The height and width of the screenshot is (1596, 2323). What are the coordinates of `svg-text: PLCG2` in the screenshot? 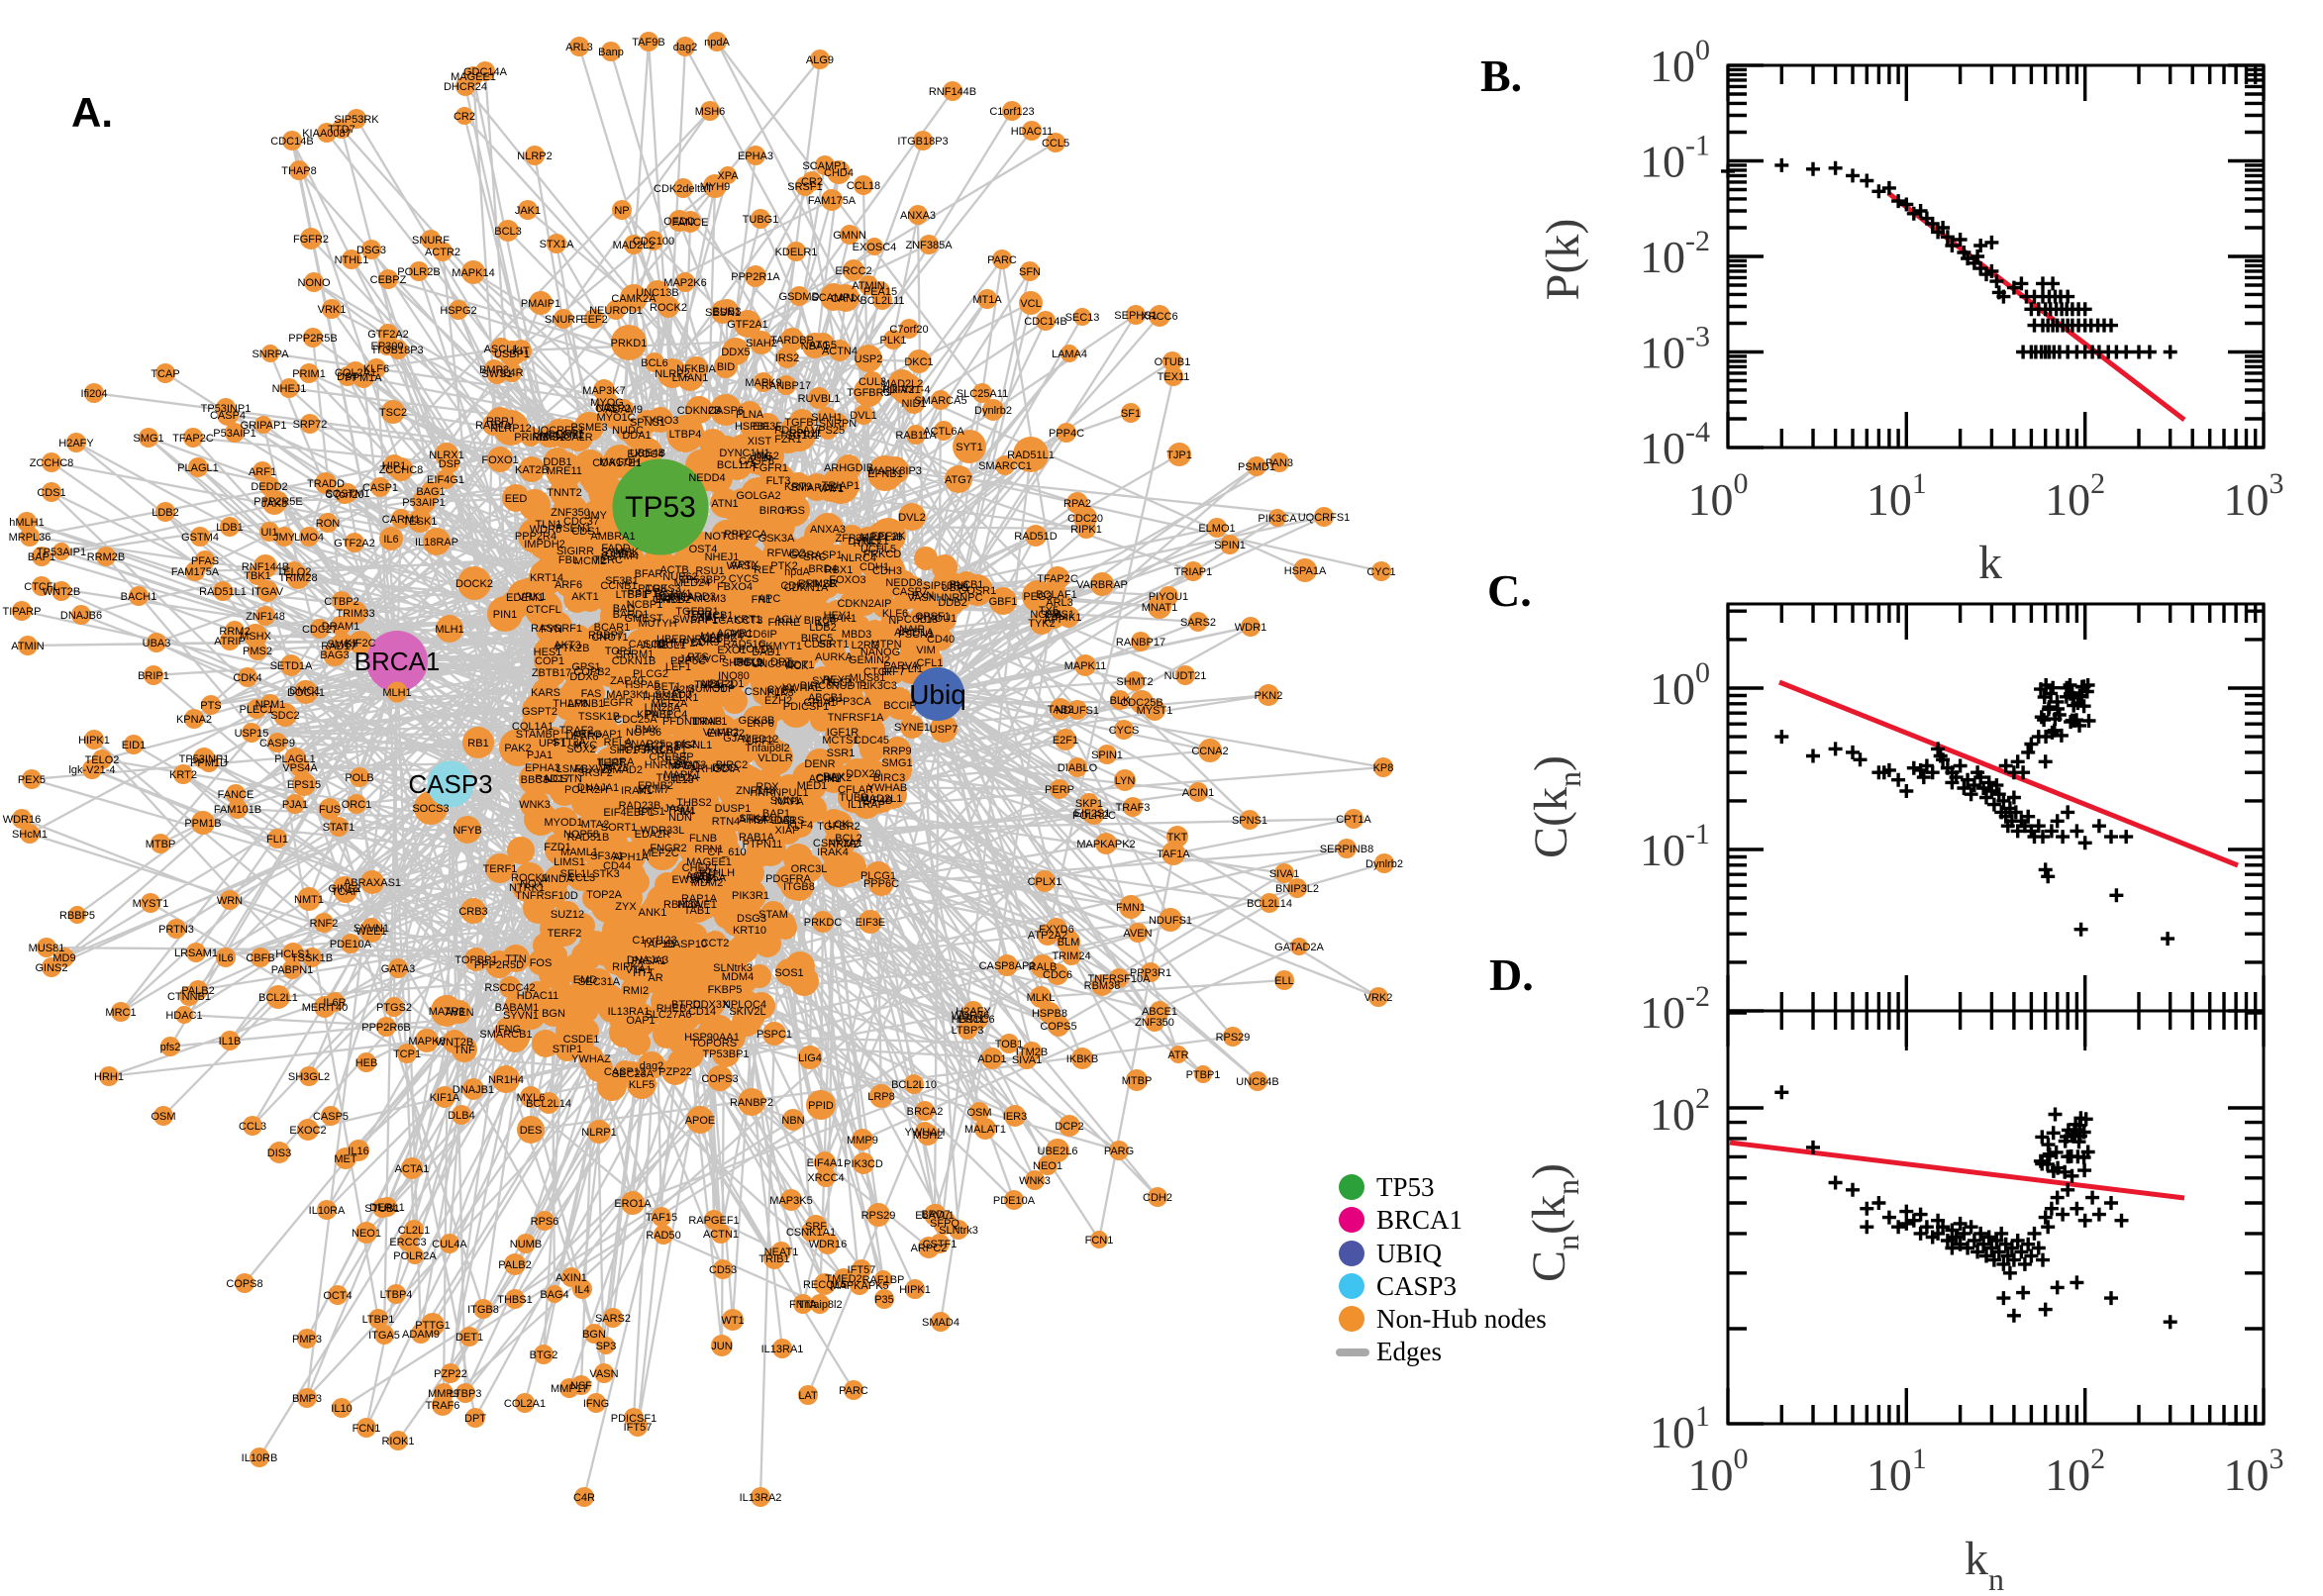 It's located at (650, 674).